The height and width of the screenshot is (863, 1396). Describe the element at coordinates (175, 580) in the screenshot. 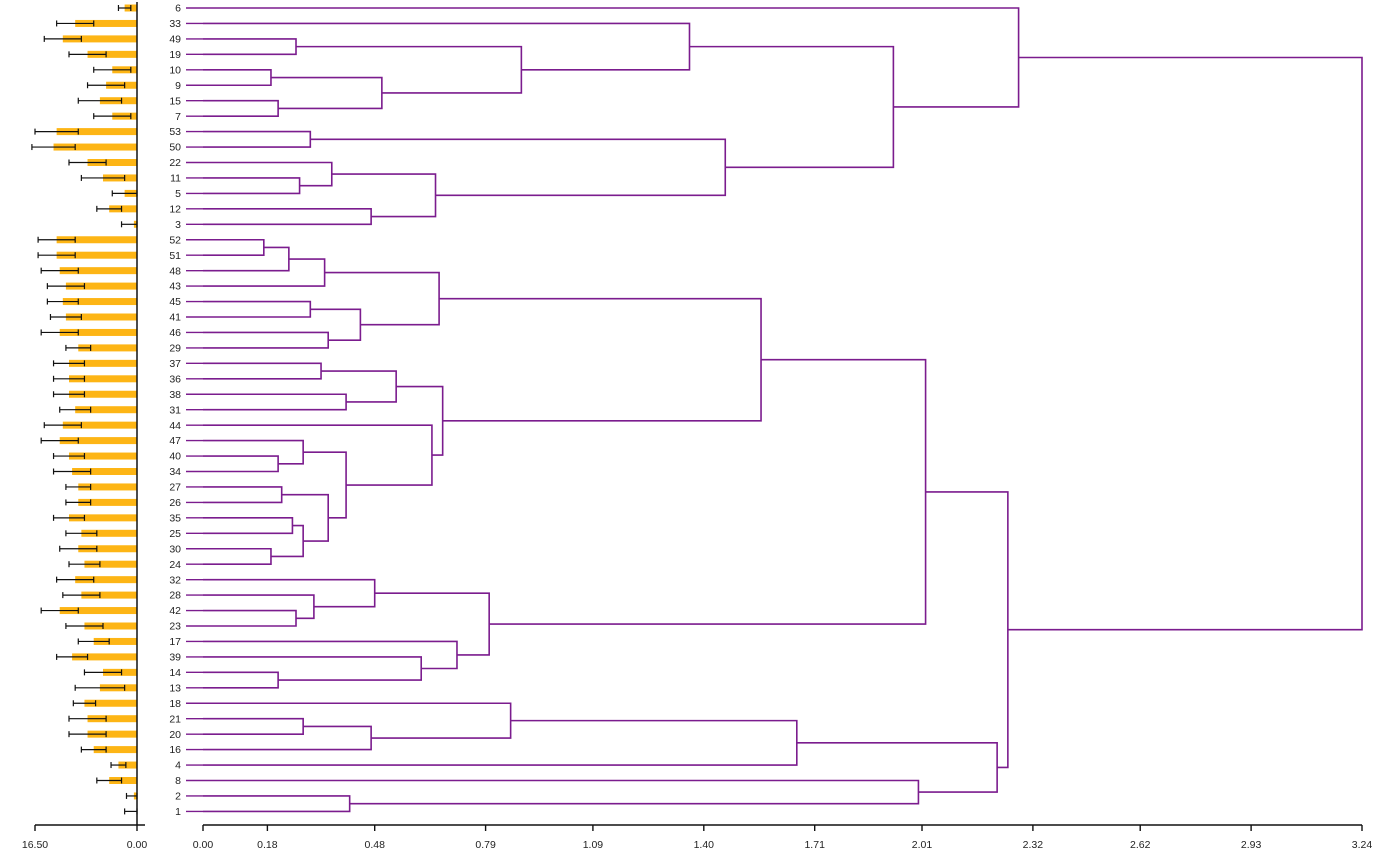

I see `leaf-label-32: 32` at that location.